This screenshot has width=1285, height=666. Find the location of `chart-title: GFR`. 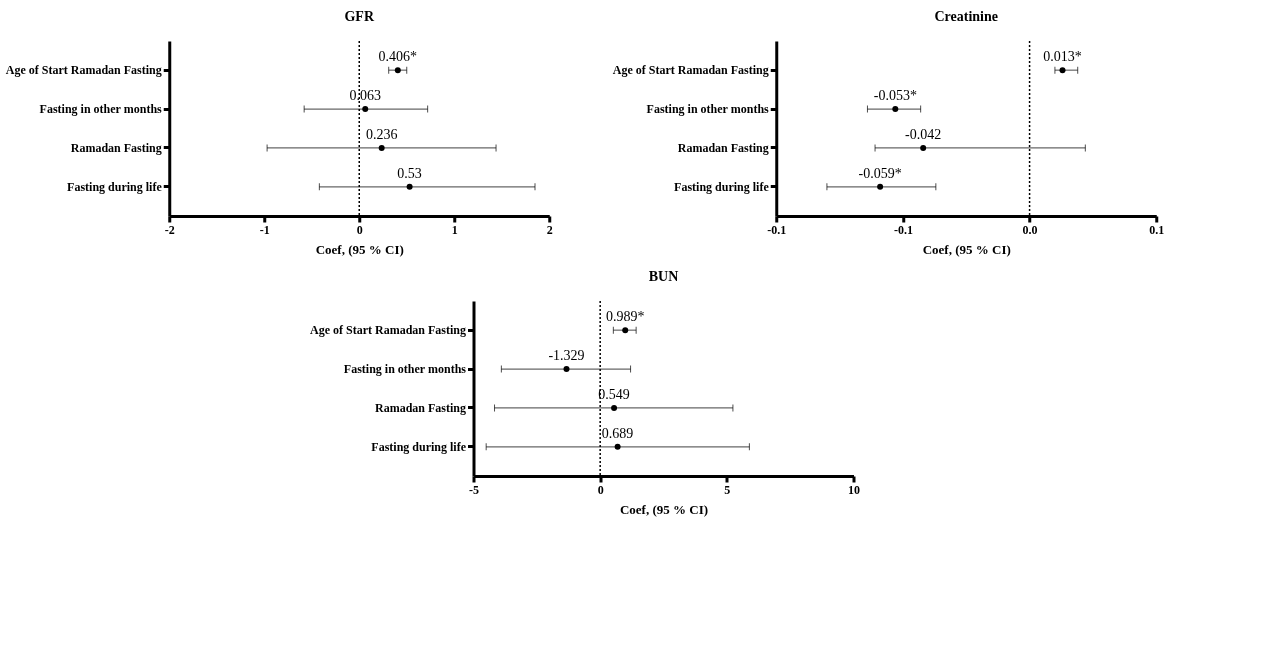

chart-title: GFR is located at coordinates (359, 17).